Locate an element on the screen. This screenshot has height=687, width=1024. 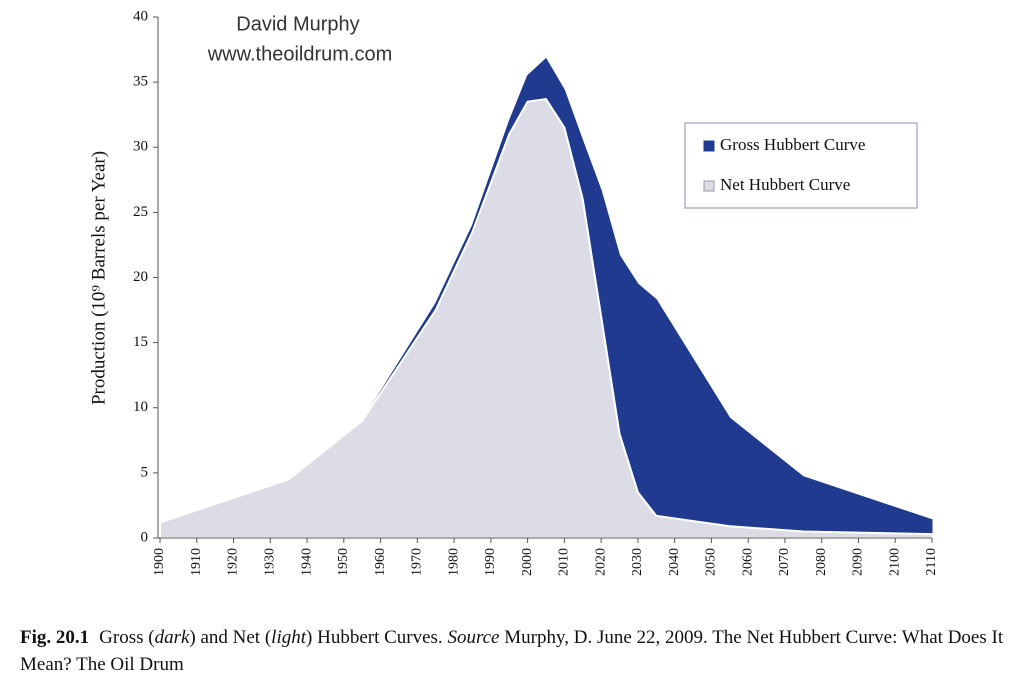
x-tick-label: 2110 is located at coordinates (931, 561).